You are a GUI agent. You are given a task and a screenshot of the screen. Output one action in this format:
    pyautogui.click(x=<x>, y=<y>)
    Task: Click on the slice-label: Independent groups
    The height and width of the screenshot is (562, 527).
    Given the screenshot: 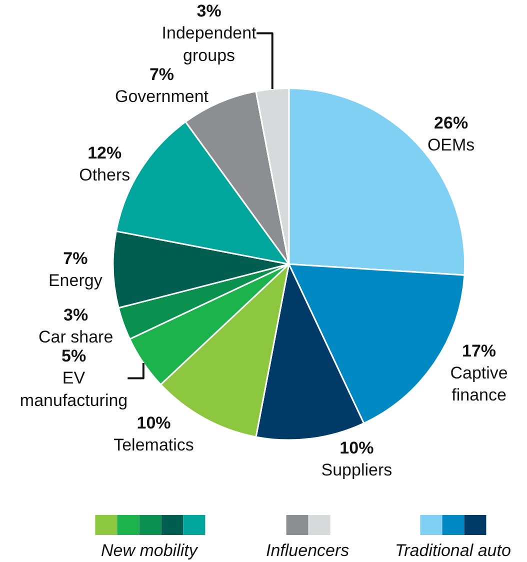 What is the action you would take?
    pyautogui.click(x=209, y=44)
    